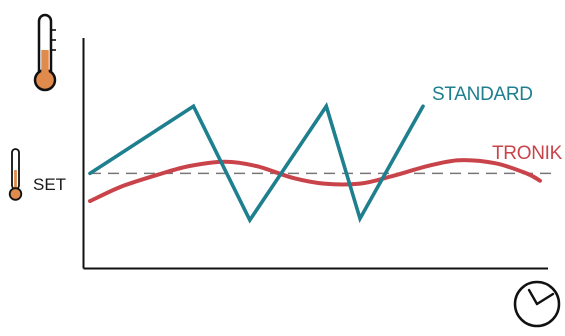 The width and height of the screenshot is (565, 336). What do you see at coordinates (45, 52) in the screenshot?
I see `thermometer-icon` at bounding box center [45, 52].